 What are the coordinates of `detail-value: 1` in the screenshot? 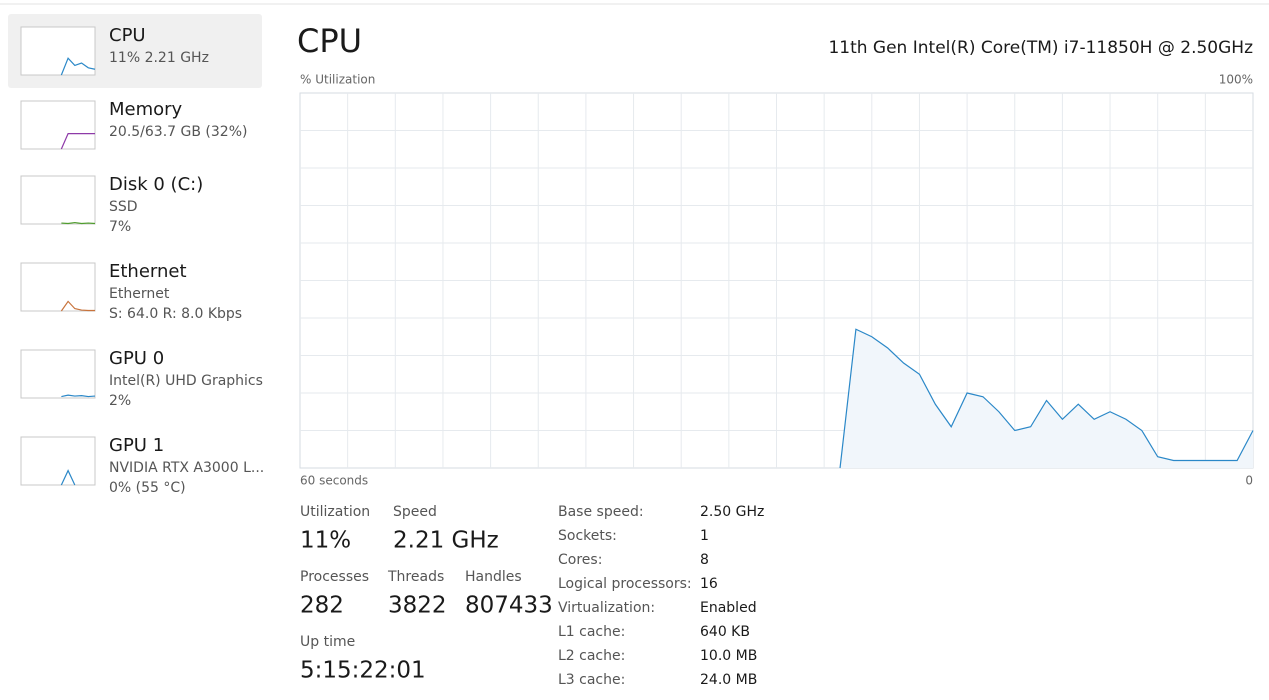 It's located at (704, 536).